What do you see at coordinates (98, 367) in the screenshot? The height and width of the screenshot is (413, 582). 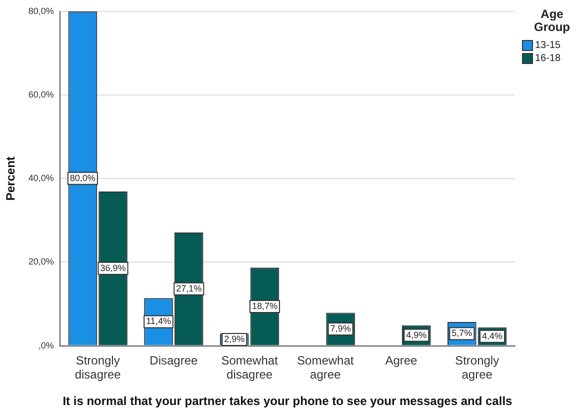 I see `x-tick-label: Strongly disagree` at bounding box center [98, 367].